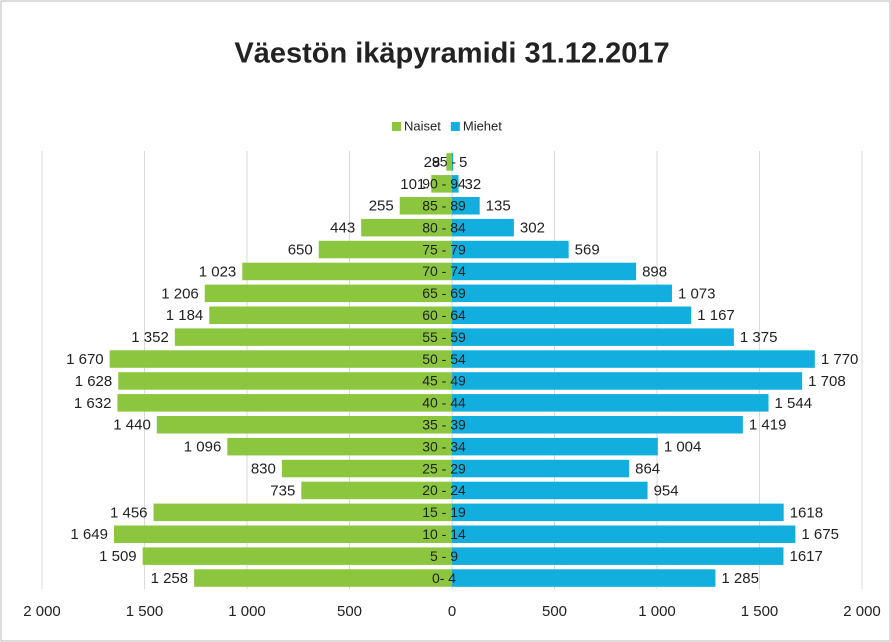 The width and height of the screenshot is (891, 642). I want to click on category-label: 60 - 64, so click(444, 315).